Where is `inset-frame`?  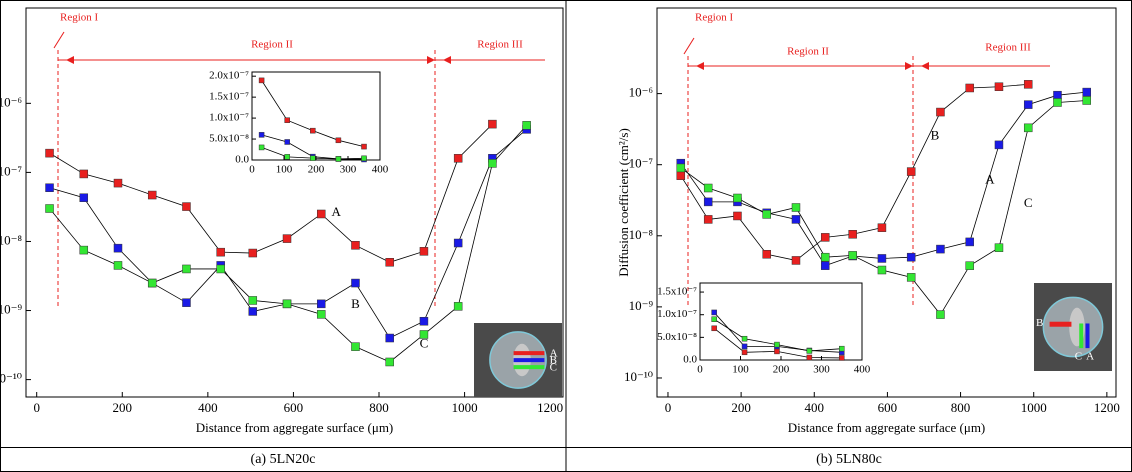 inset-frame is located at coordinates (316, 116).